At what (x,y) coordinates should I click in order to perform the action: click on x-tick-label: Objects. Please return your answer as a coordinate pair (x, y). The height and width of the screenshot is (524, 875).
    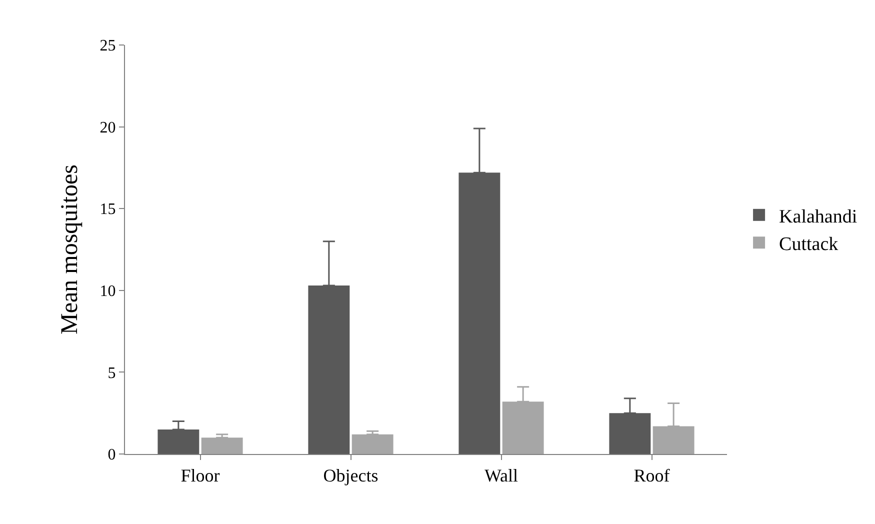
    Looking at the image, I should click on (350, 476).